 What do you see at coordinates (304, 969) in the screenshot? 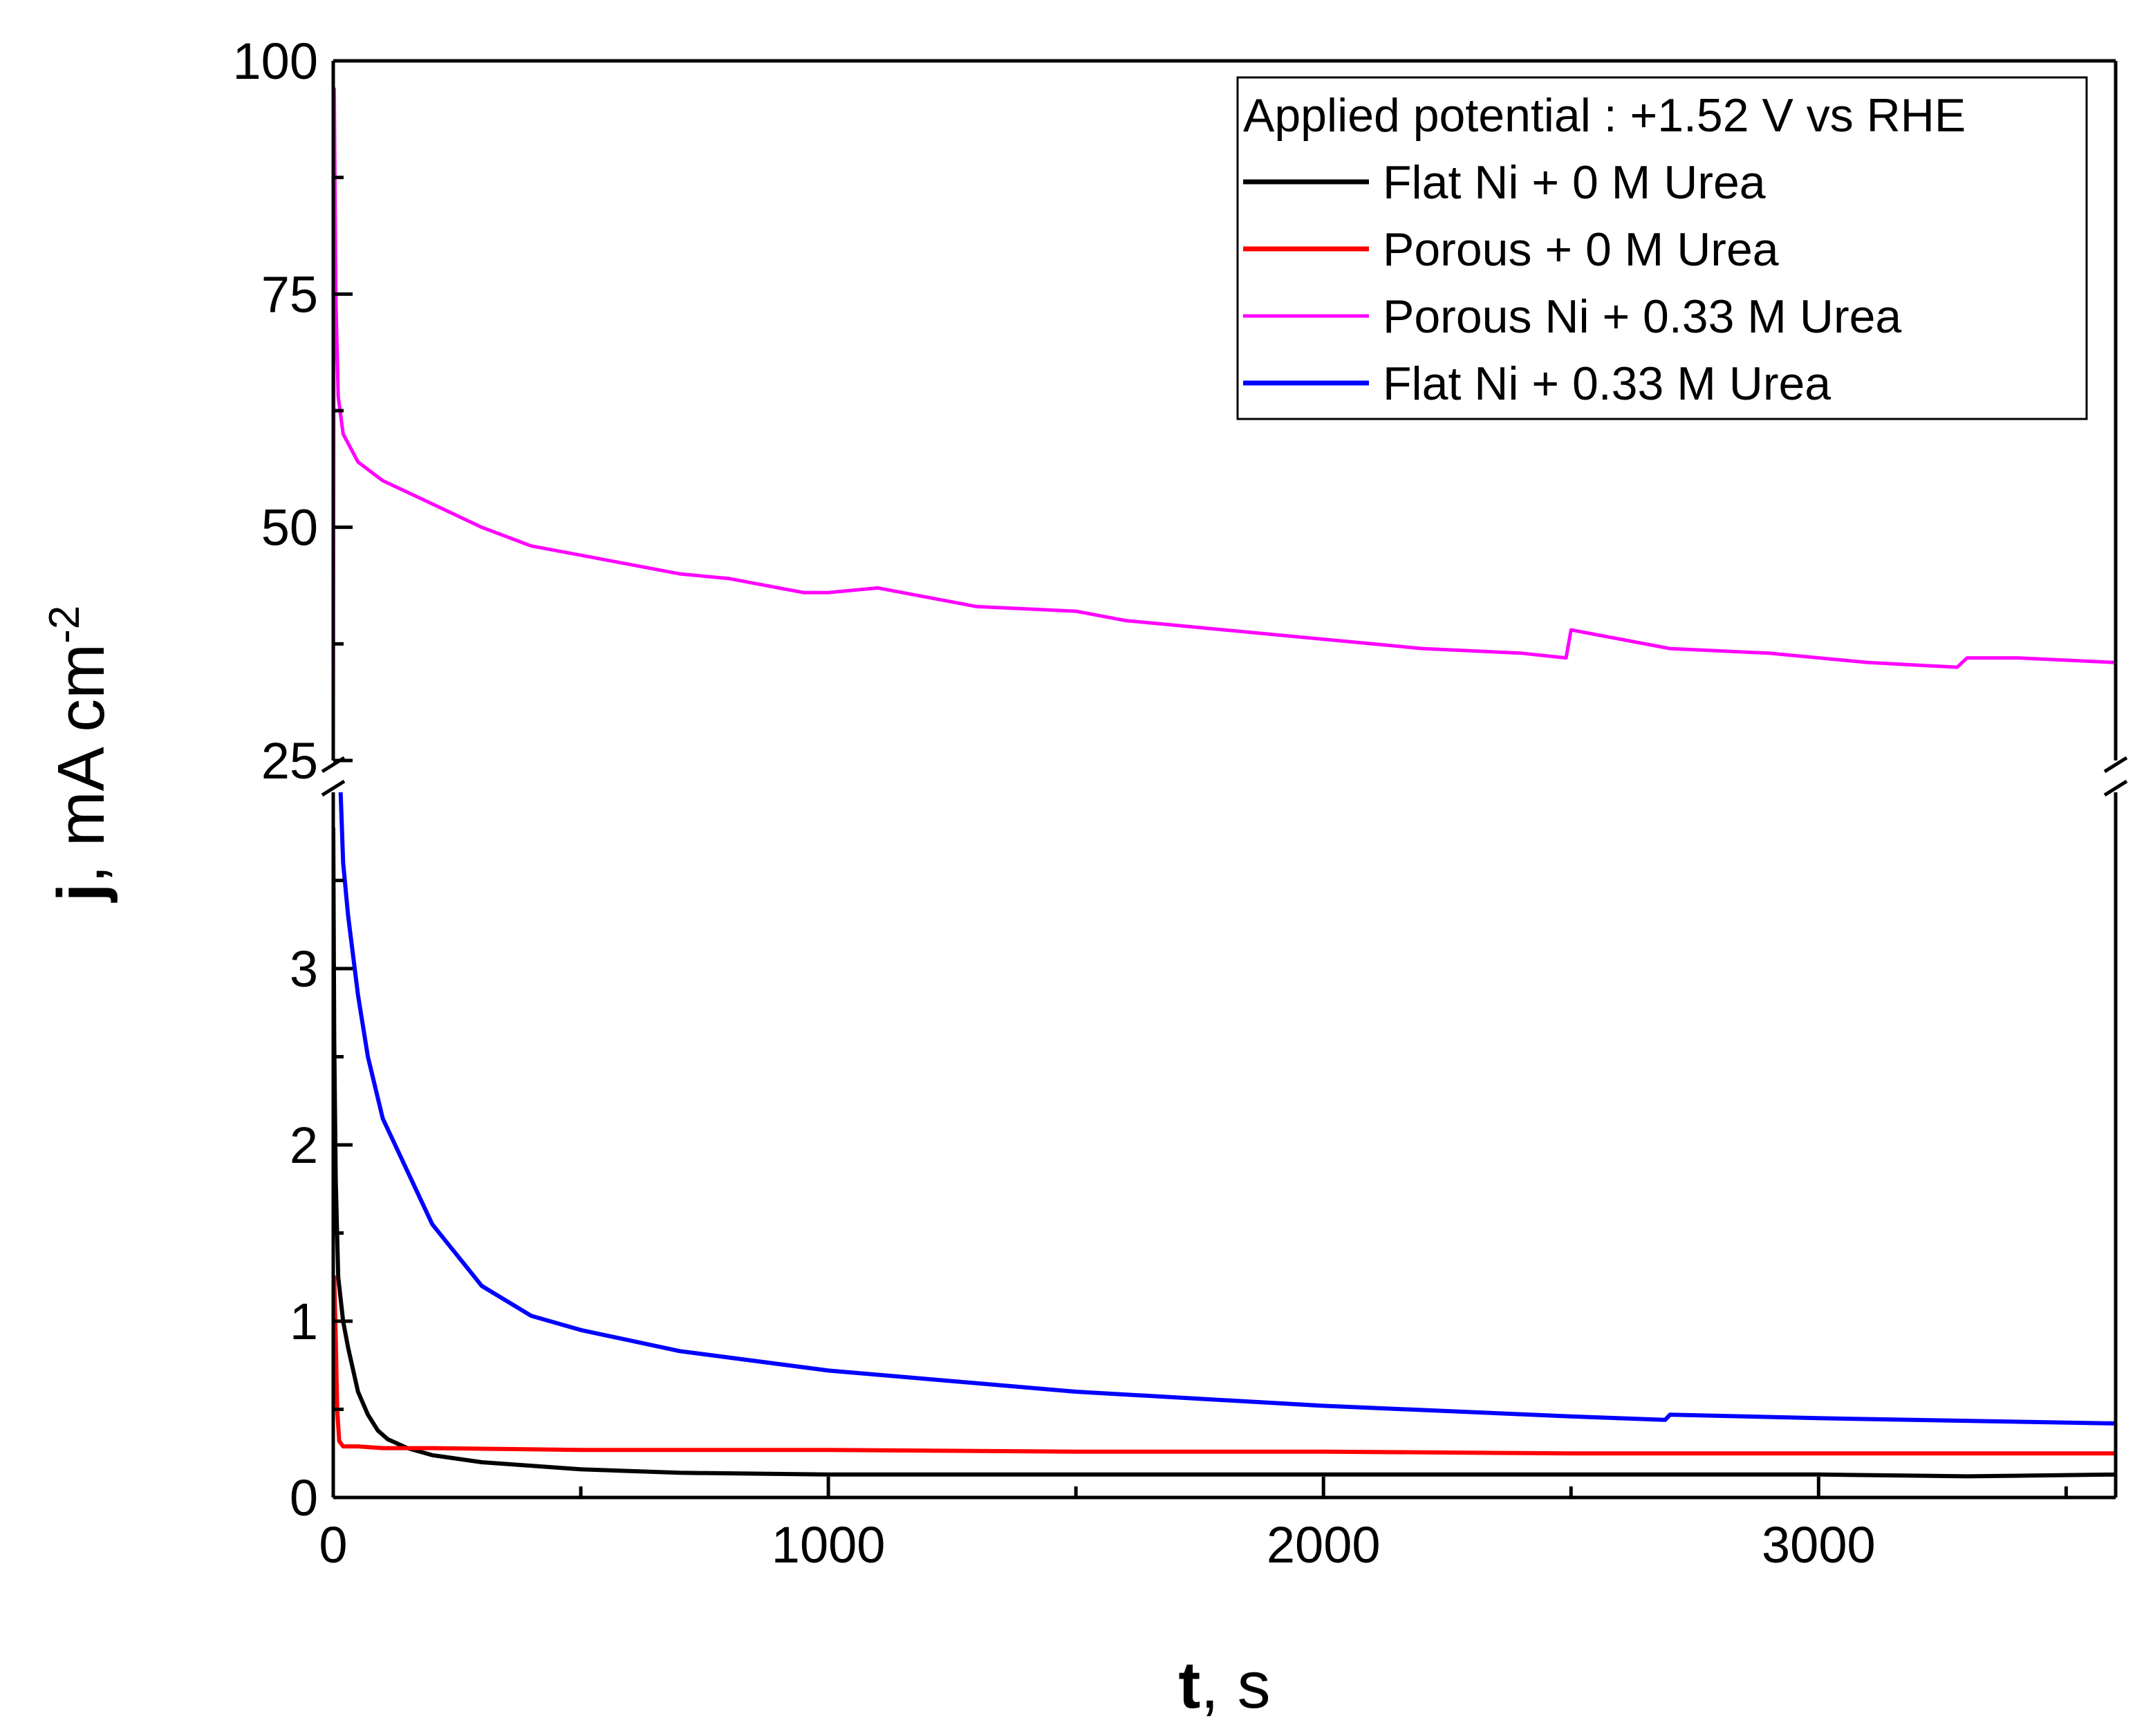
I see `y-tick-label-3: 3` at bounding box center [304, 969].